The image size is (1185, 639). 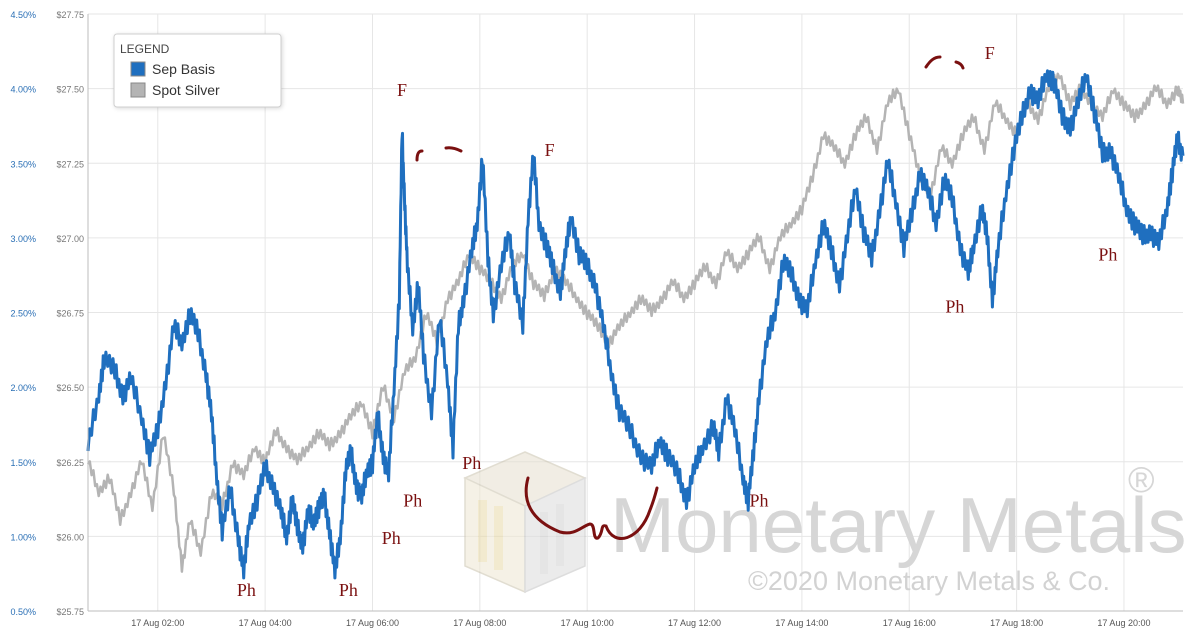 What do you see at coordinates (591, 508) in the screenshot?
I see `hand-drawn-curve-mark` at bounding box center [591, 508].